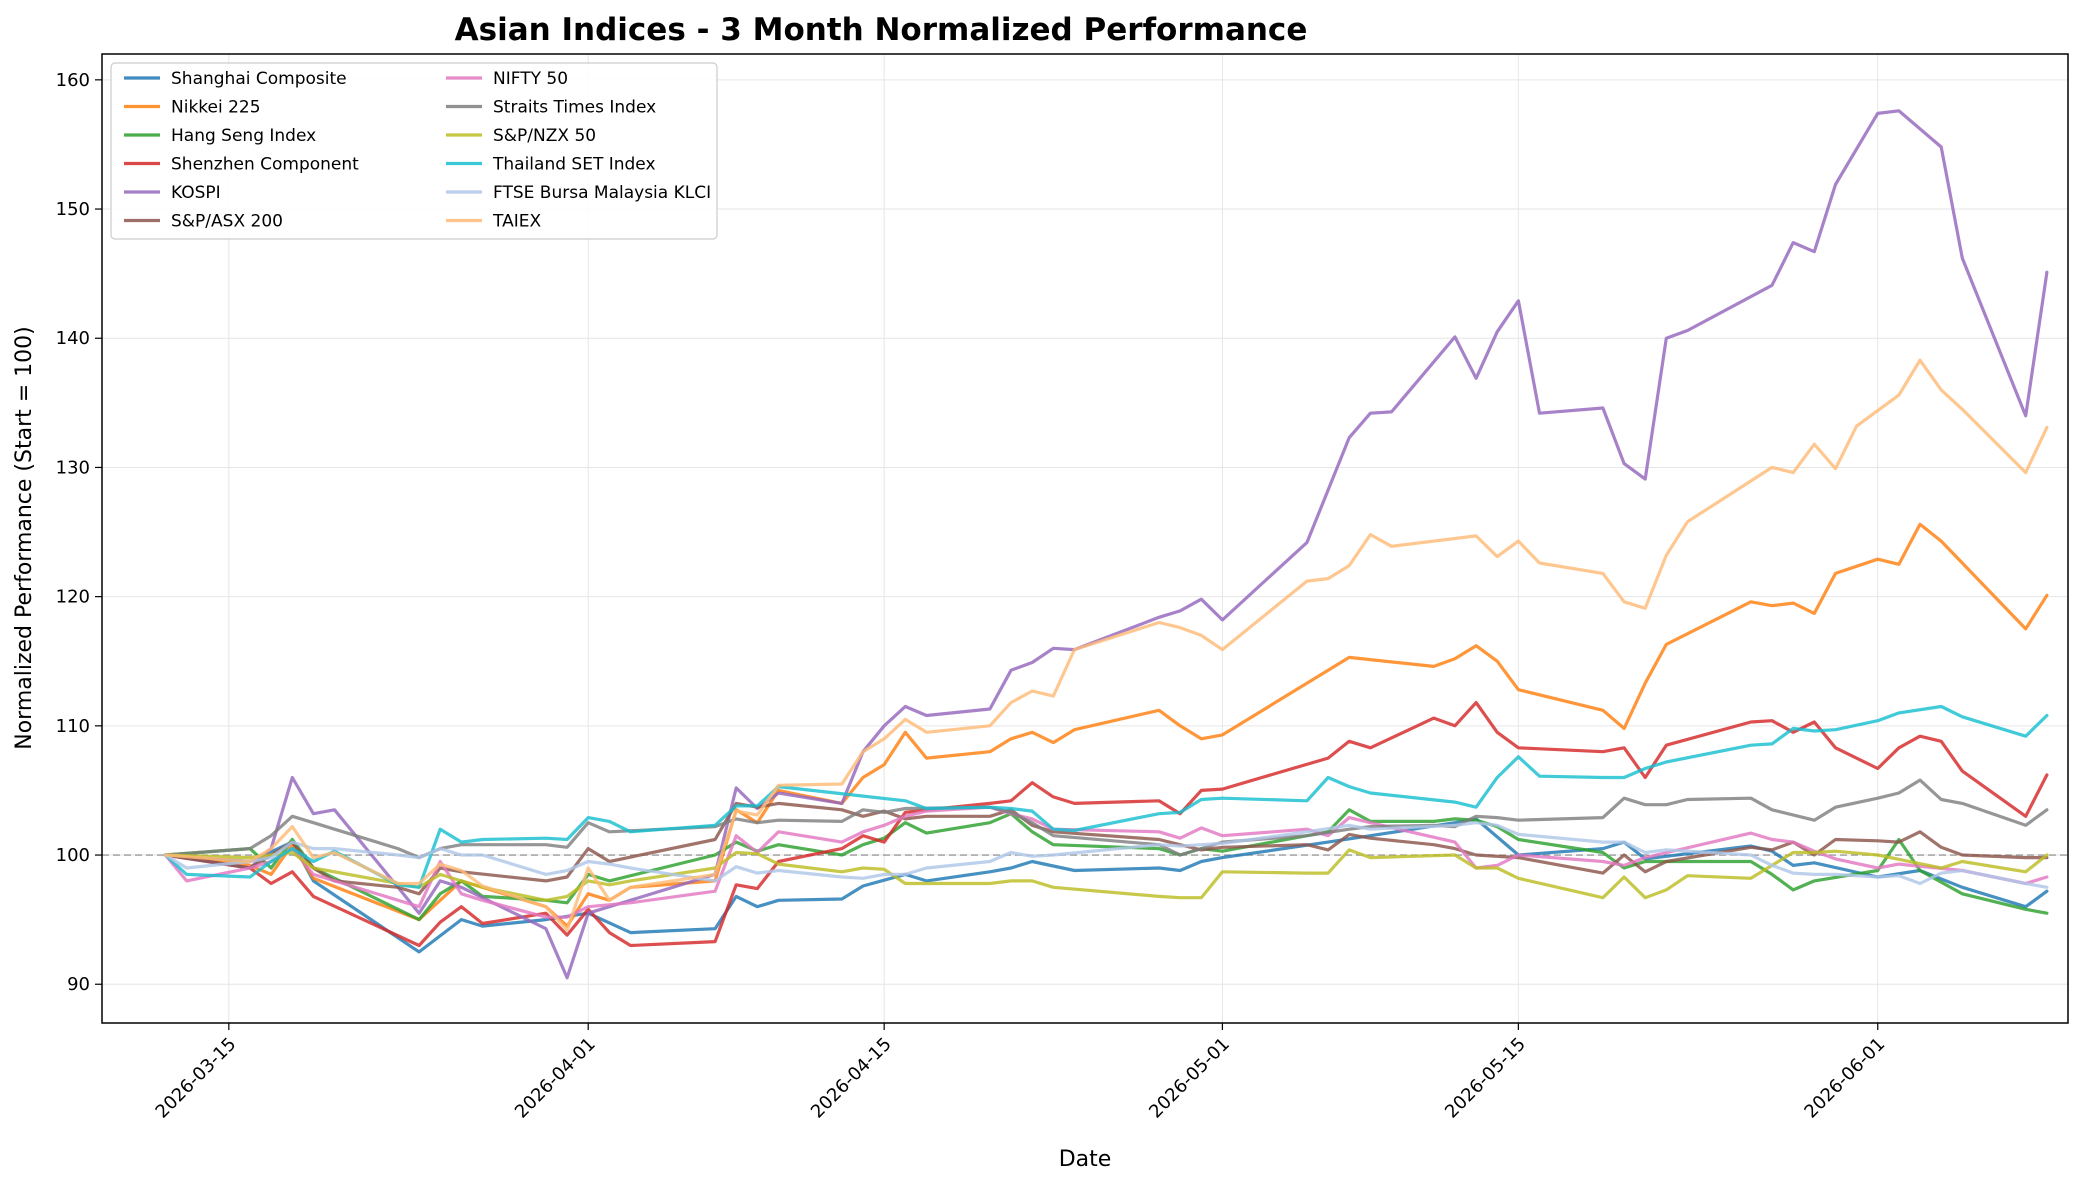 This screenshot has width=2082, height=1184. What do you see at coordinates (259, 79) in the screenshot?
I see `legend-label: Shanghai Composite` at bounding box center [259, 79].